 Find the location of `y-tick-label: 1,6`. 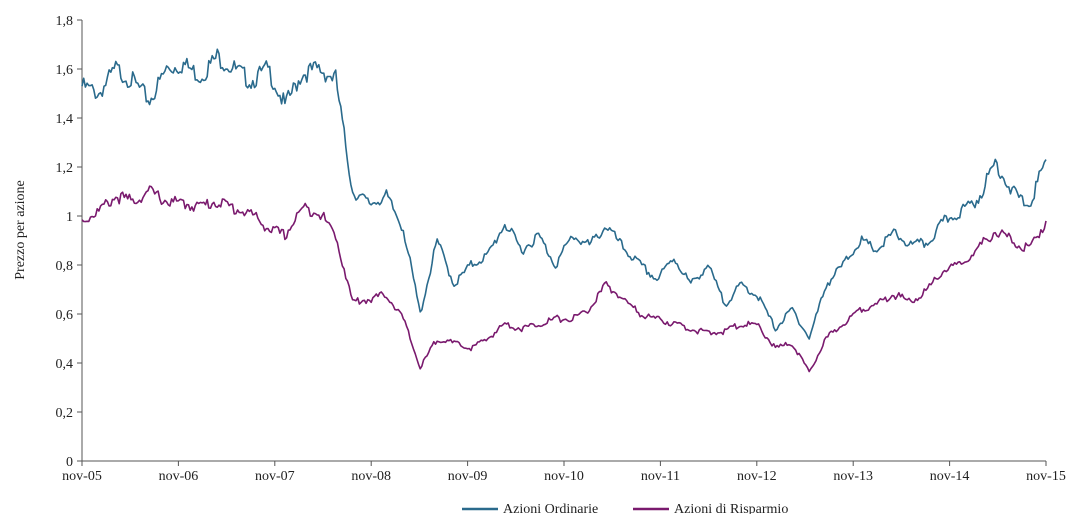

y-tick-label: 1,6 is located at coordinates (65, 70).